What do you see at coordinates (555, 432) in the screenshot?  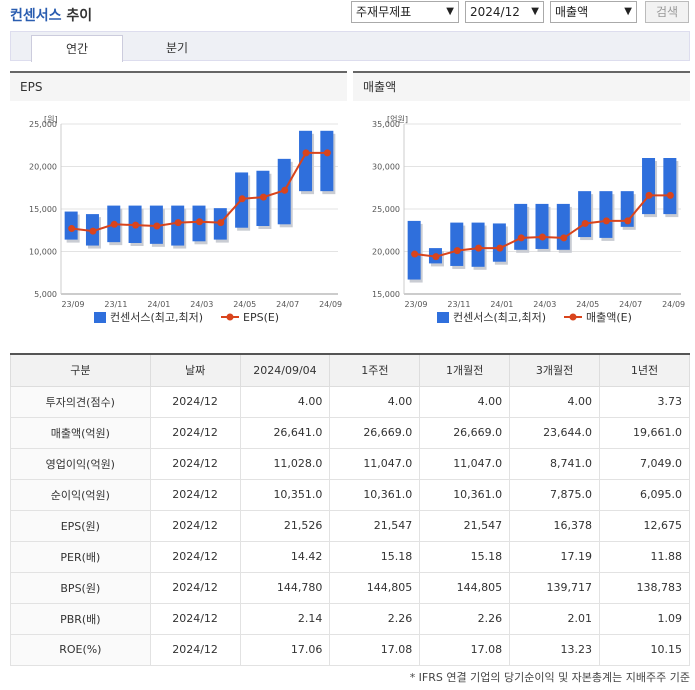 I see `row-value: 23,644.0` at bounding box center [555, 432].